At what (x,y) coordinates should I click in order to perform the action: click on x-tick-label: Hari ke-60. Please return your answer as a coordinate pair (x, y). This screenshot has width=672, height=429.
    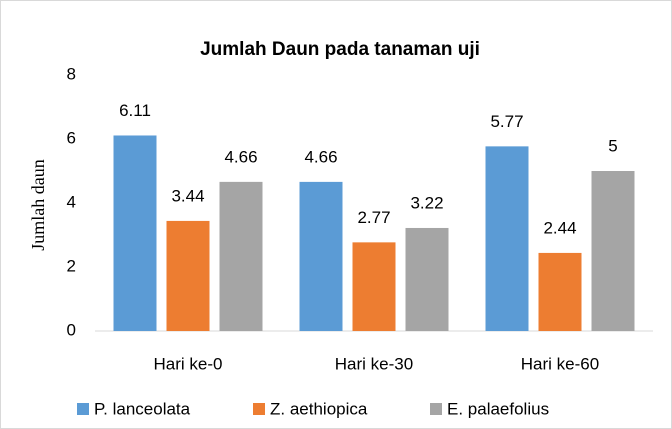
    Looking at the image, I should click on (560, 363).